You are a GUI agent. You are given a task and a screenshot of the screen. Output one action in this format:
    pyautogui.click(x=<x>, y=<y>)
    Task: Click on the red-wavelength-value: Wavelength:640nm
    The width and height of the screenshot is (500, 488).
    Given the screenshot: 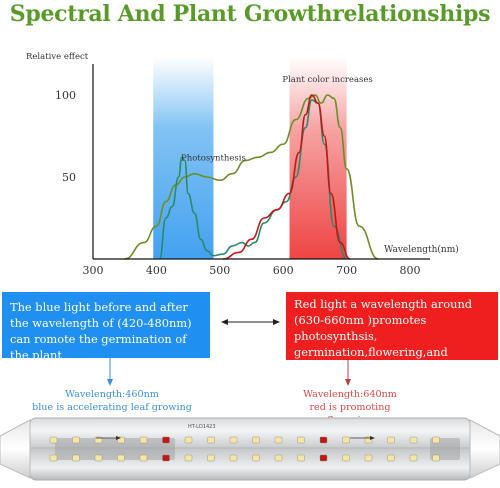 What is the action you would take?
    pyautogui.click(x=350, y=394)
    